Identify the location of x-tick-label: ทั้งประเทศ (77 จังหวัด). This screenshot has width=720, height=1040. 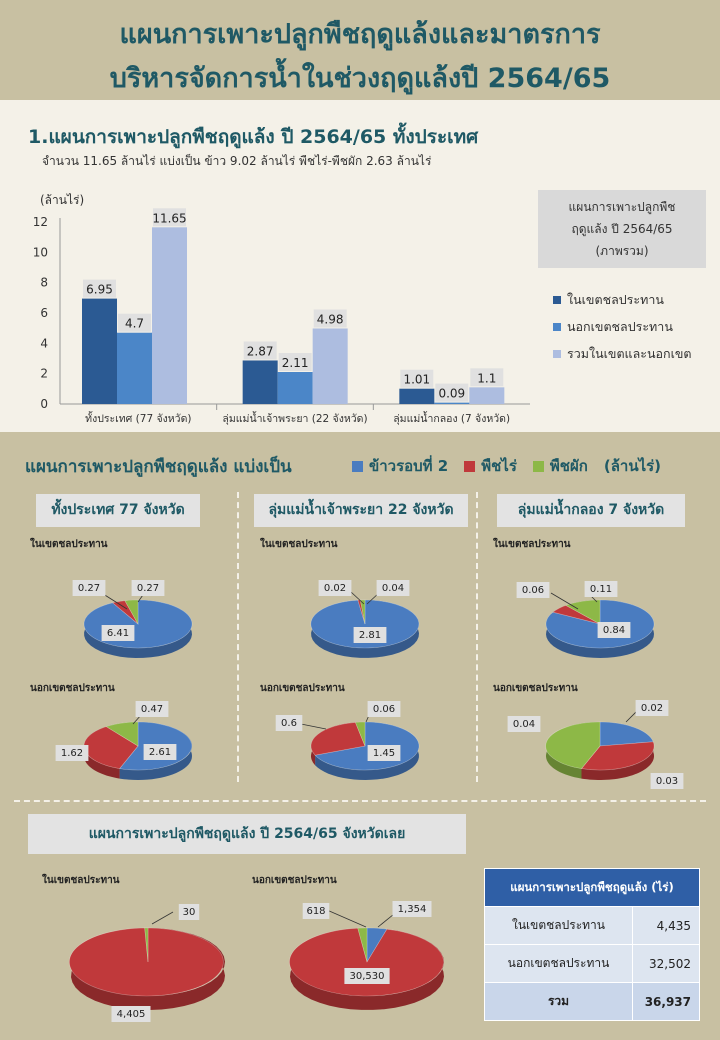
(138, 418).